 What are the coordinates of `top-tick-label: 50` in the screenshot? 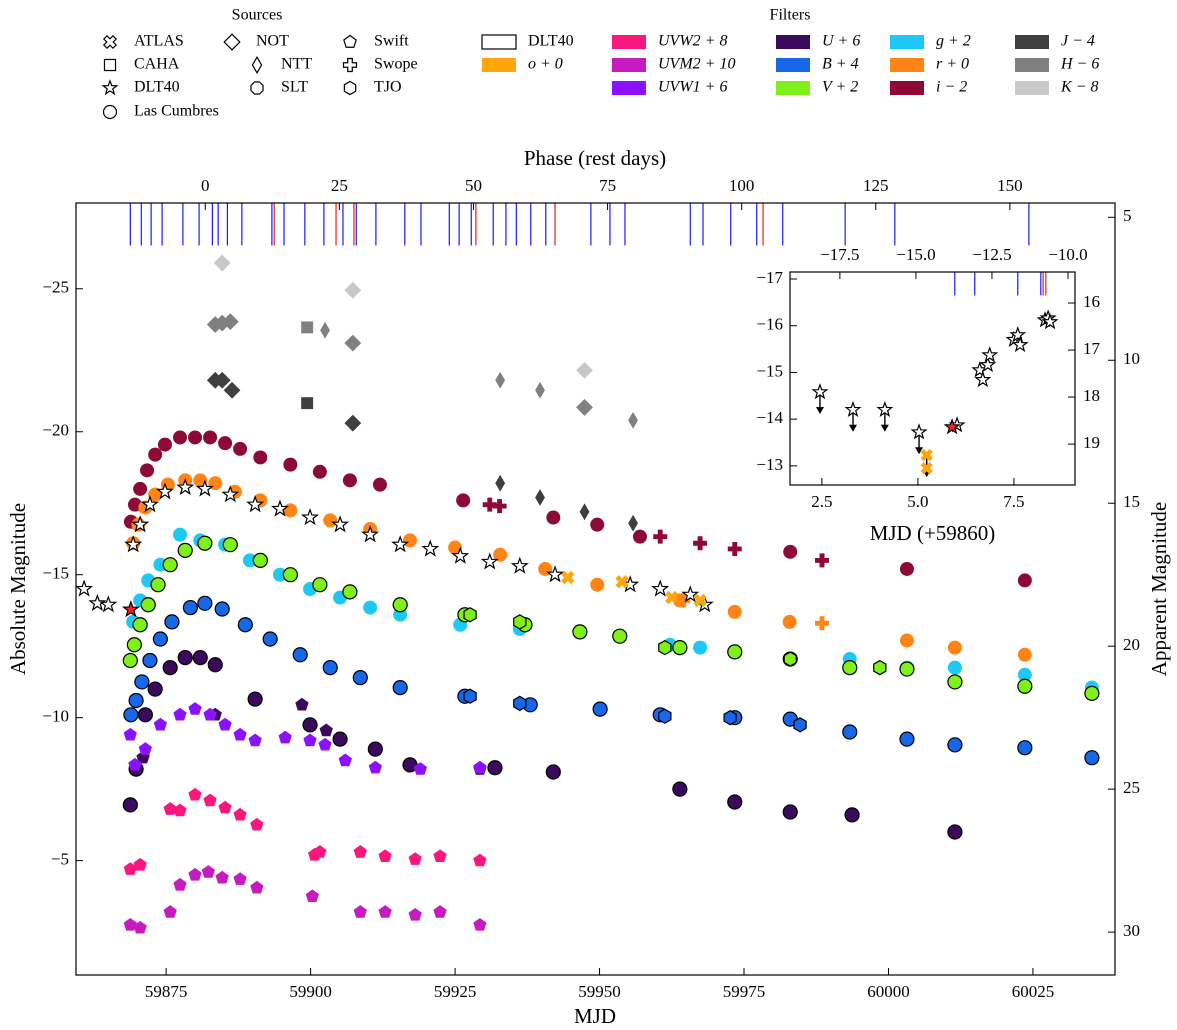 It's located at (473, 185).